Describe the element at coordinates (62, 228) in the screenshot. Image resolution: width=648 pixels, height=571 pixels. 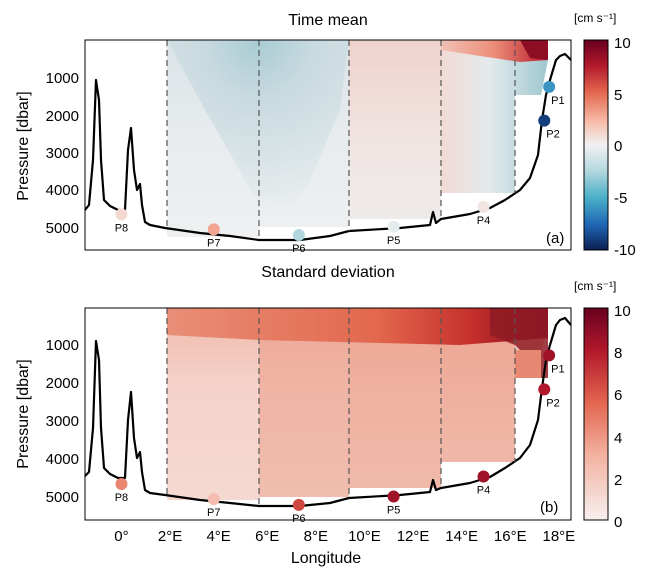
I see `panel-a-ytick: 5000` at that location.